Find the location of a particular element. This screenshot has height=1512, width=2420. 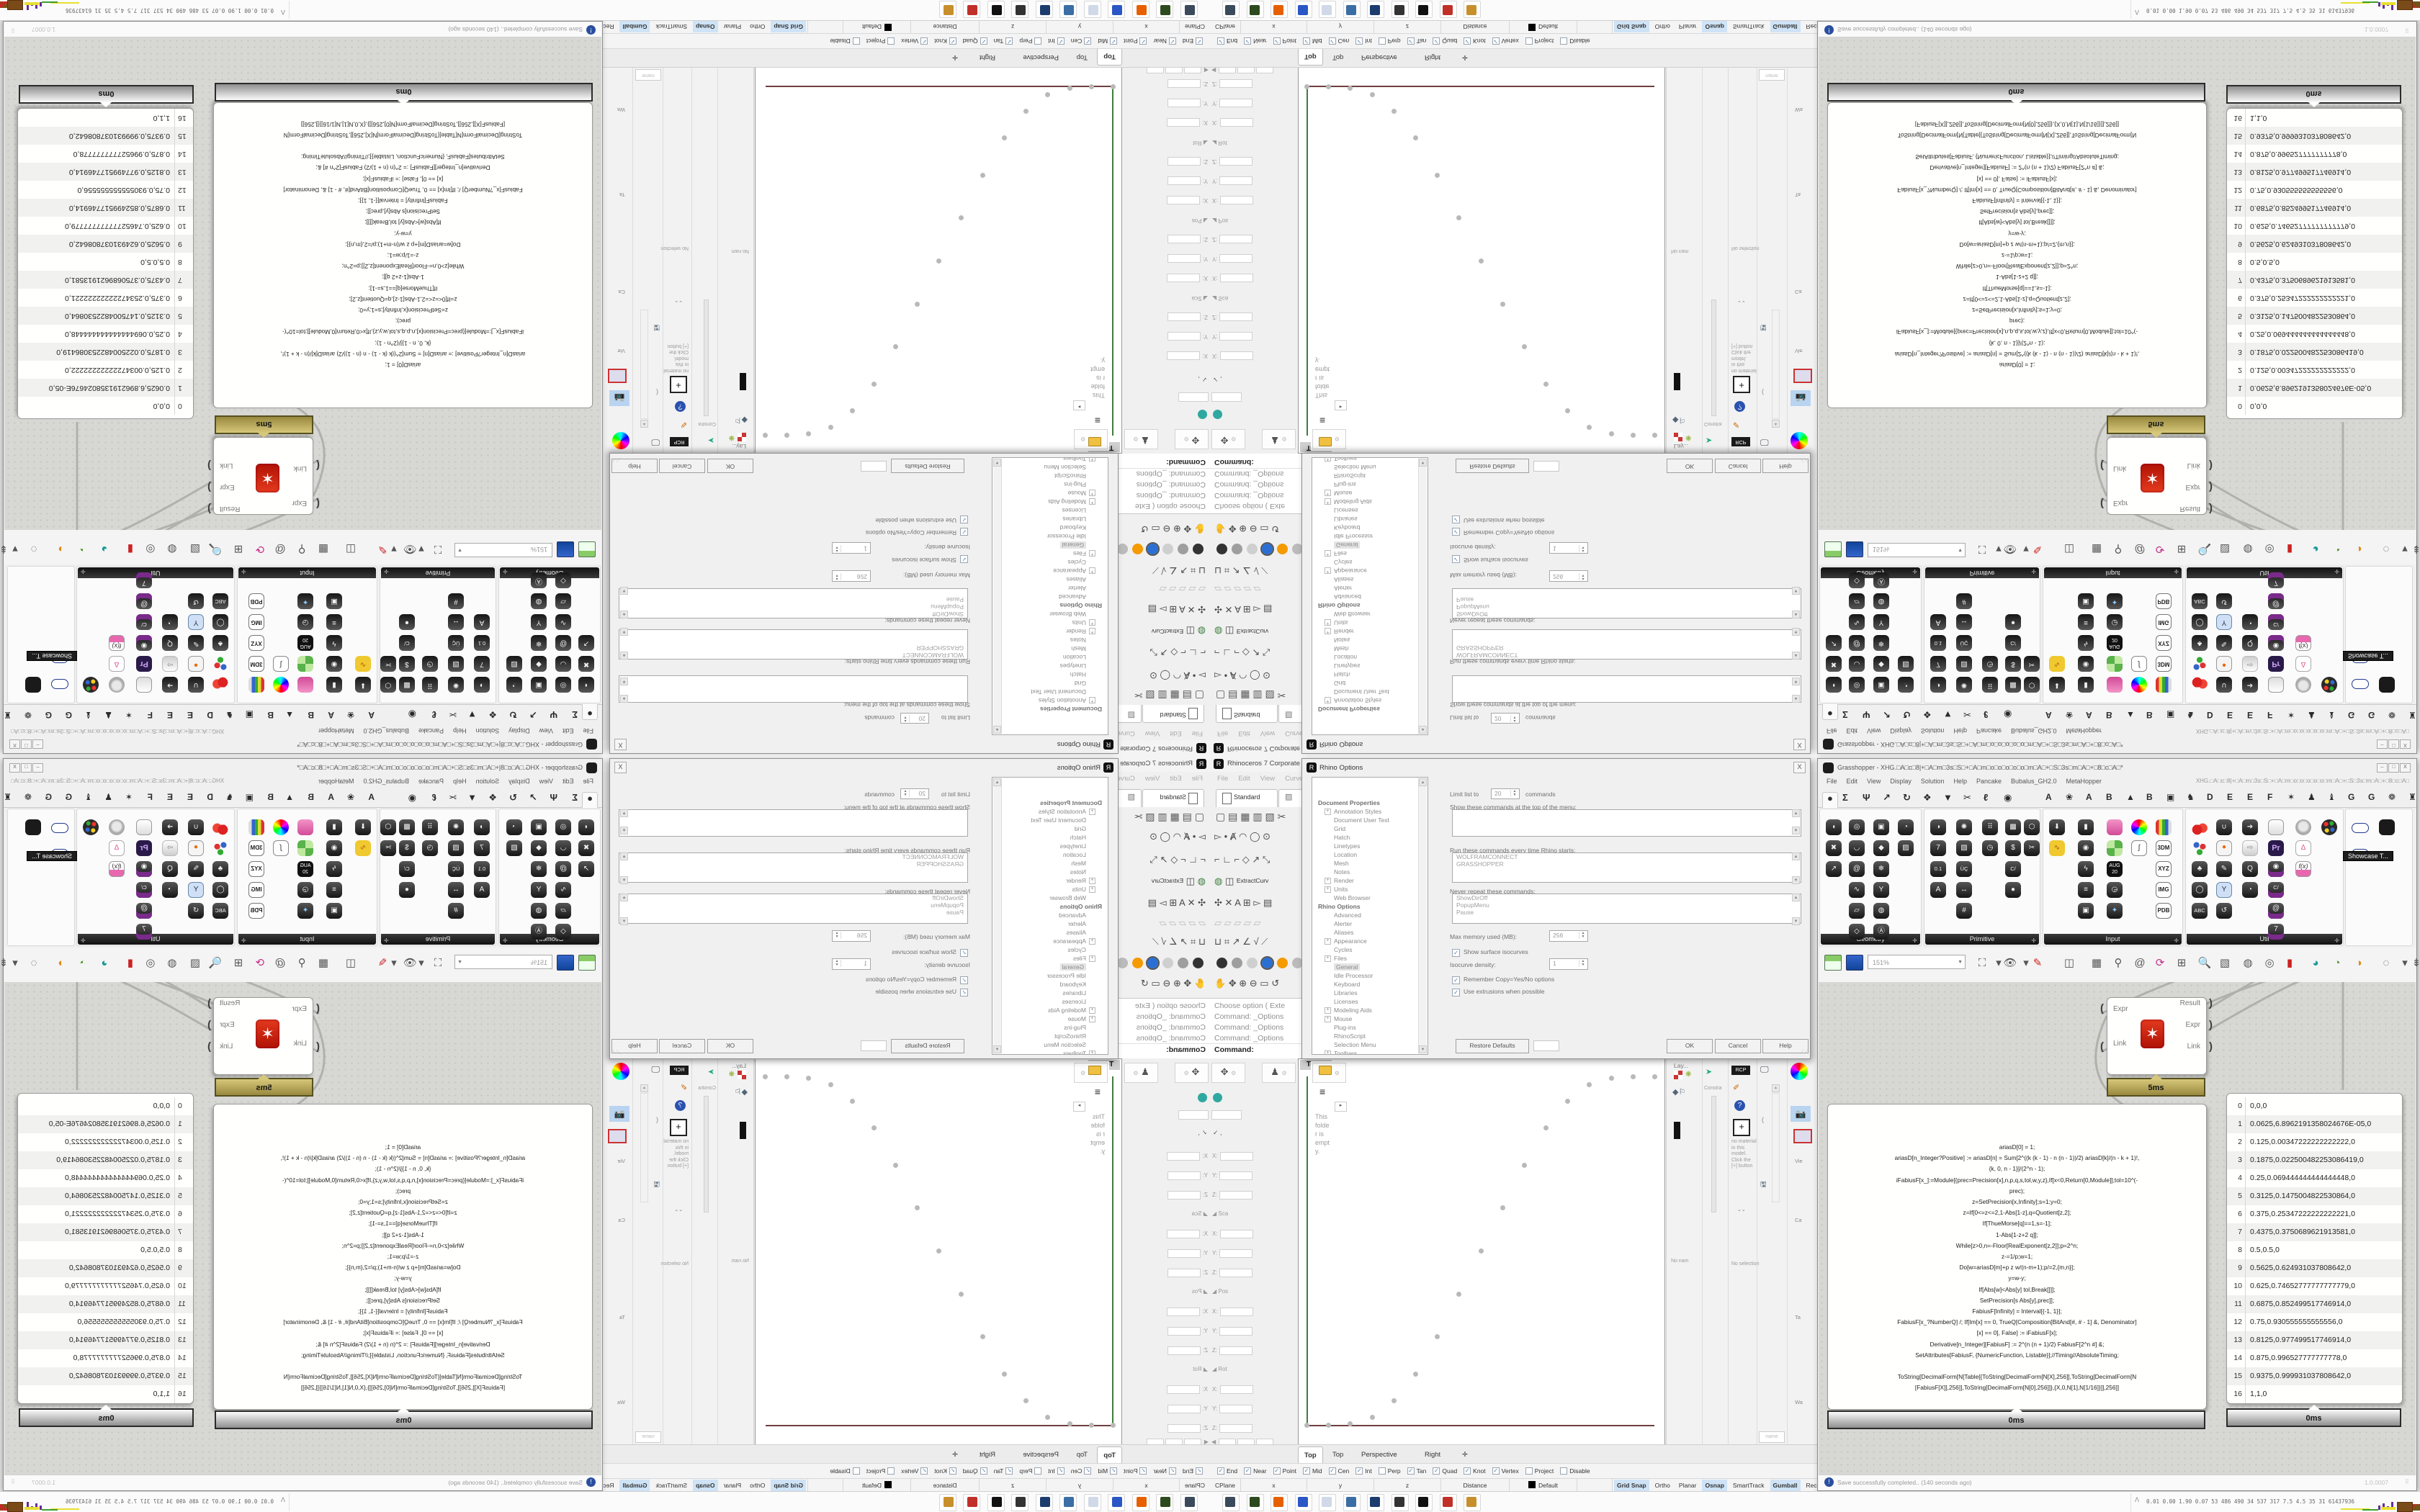

search-icon: 🔍 is located at coordinates (2204, 963).